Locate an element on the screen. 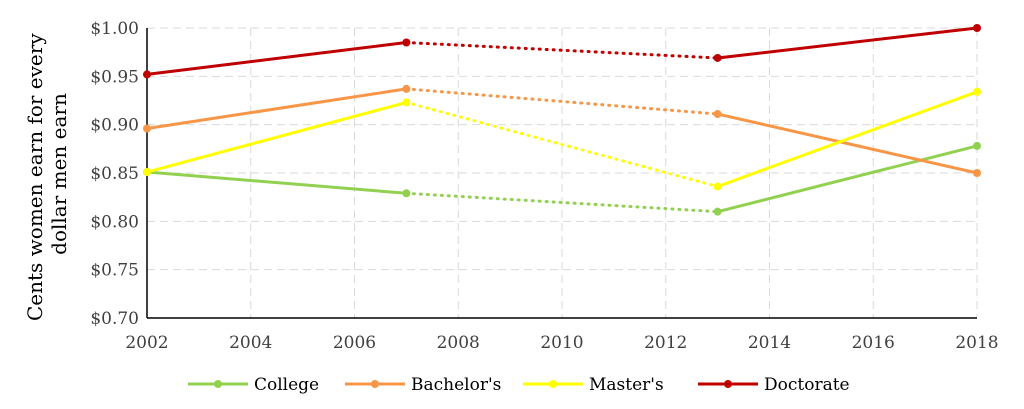 Image resolution: width=1024 pixels, height=409 pixels. legend-bachelor-s-label: Bachelor's is located at coordinates (456, 385).